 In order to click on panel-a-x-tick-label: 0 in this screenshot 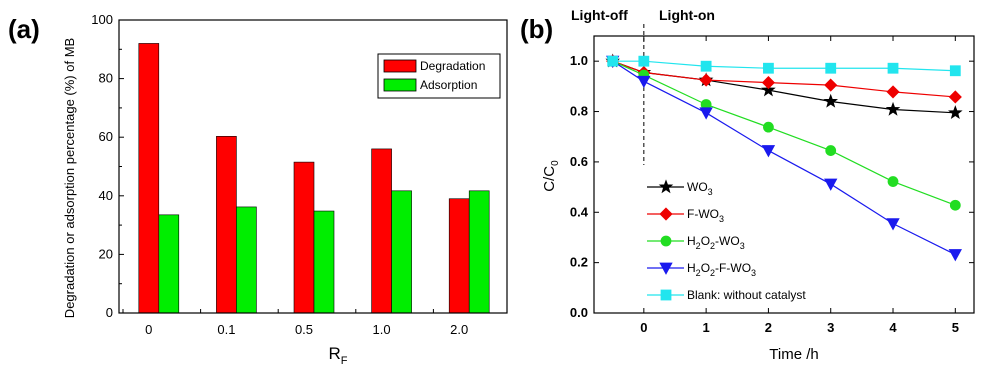, I will do `click(148, 329)`.